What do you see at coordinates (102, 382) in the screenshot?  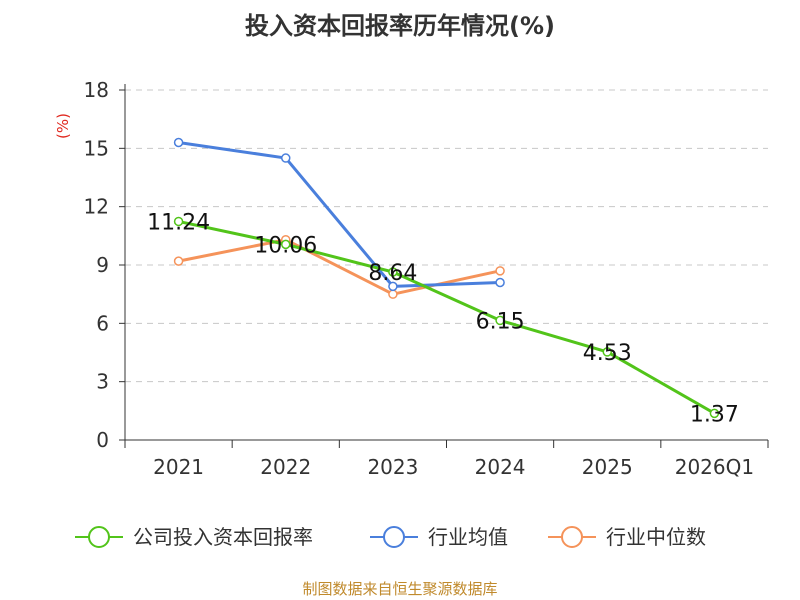 I see `y-tick-label: 3` at bounding box center [102, 382].